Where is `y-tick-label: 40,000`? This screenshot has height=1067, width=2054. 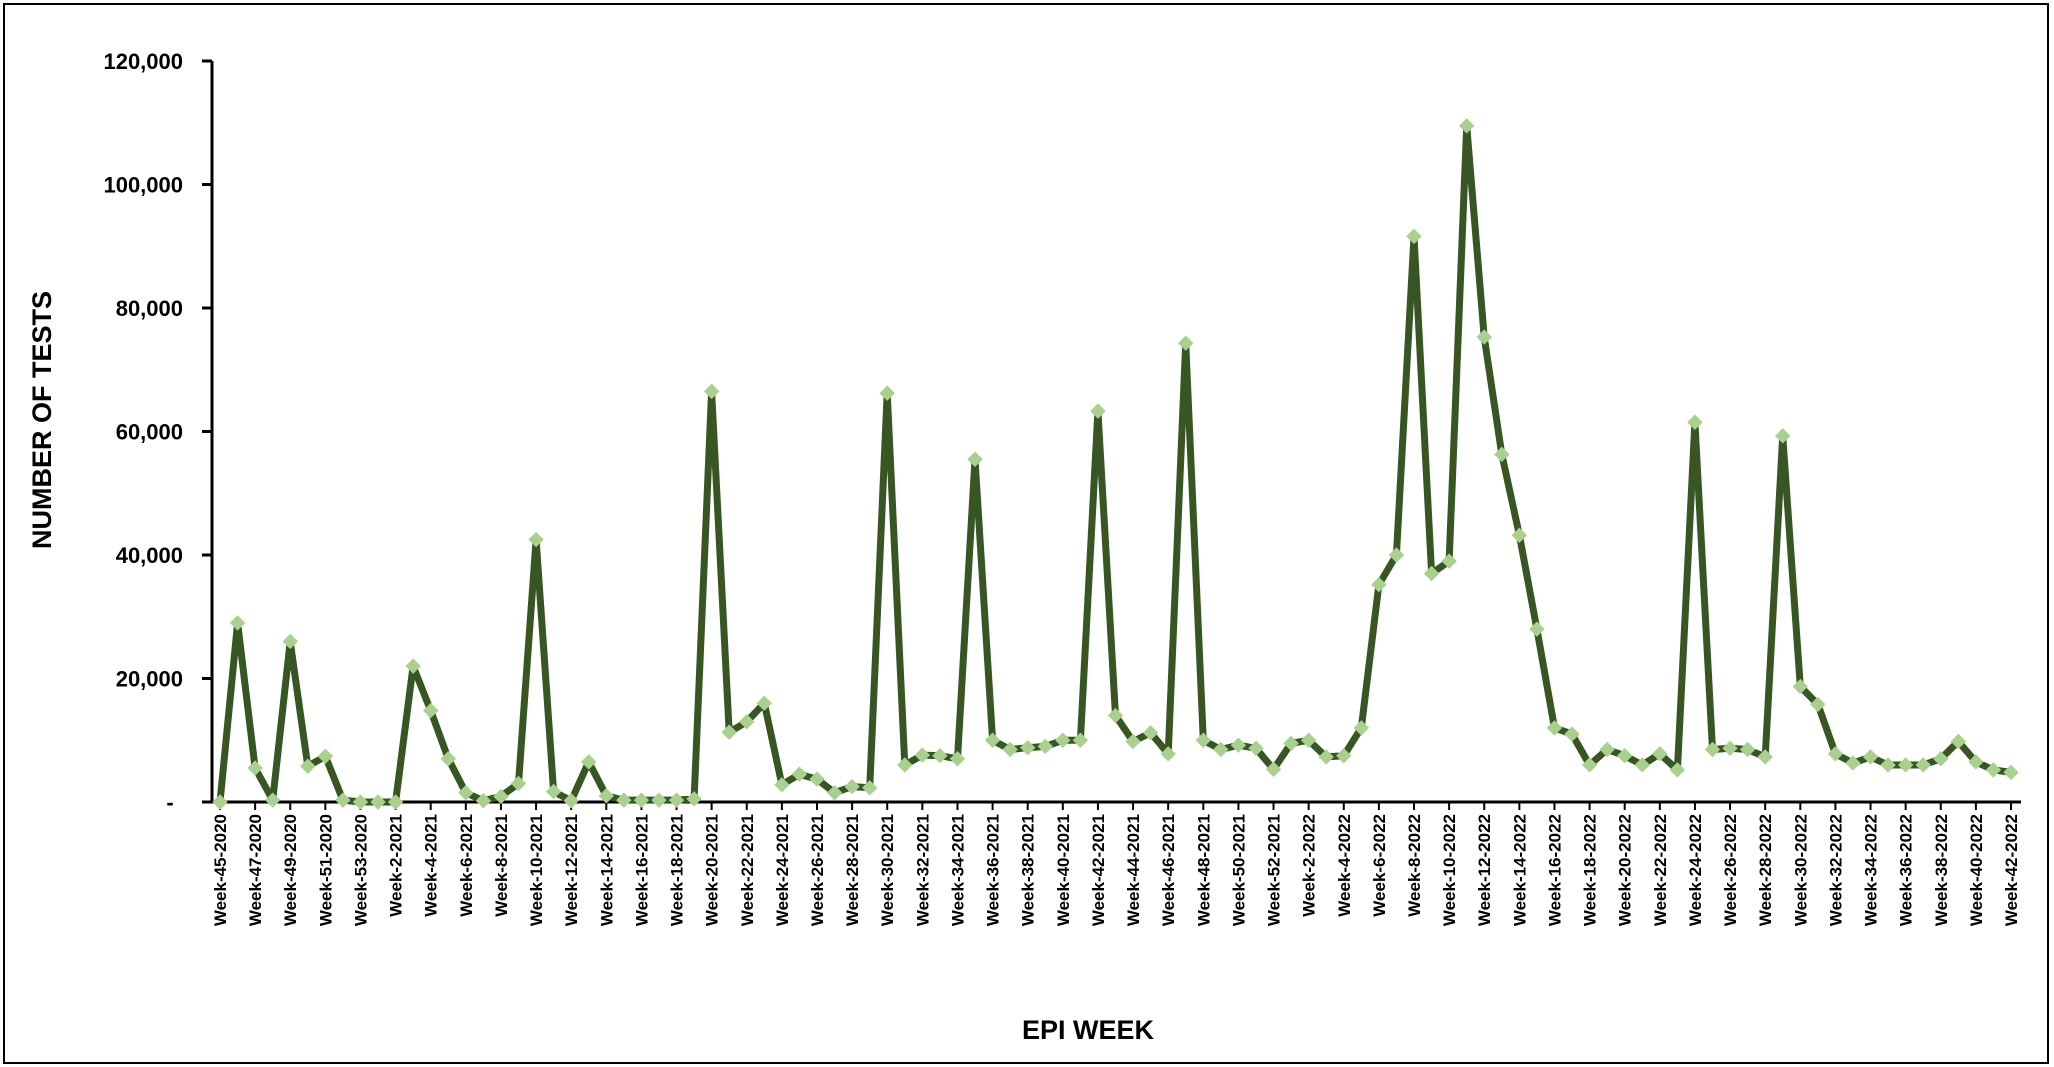
y-tick-label: 40,000 is located at coordinates (149, 555).